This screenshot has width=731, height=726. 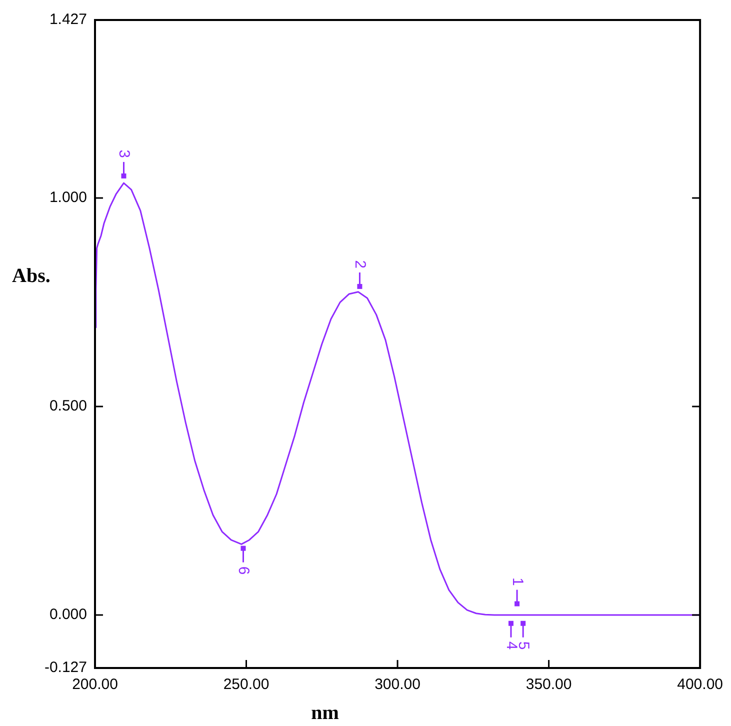 What do you see at coordinates (68, 615) in the screenshot?
I see `y-tick-label: 0.000` at bounding box center [68, 615].